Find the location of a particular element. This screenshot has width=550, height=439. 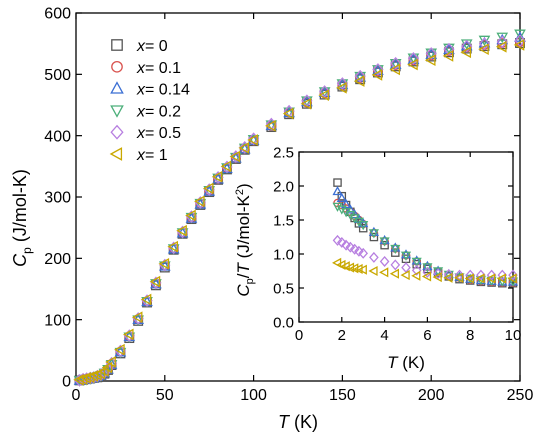

inset-y-tick-label: 1.0 is located at coordinates (283, 254).